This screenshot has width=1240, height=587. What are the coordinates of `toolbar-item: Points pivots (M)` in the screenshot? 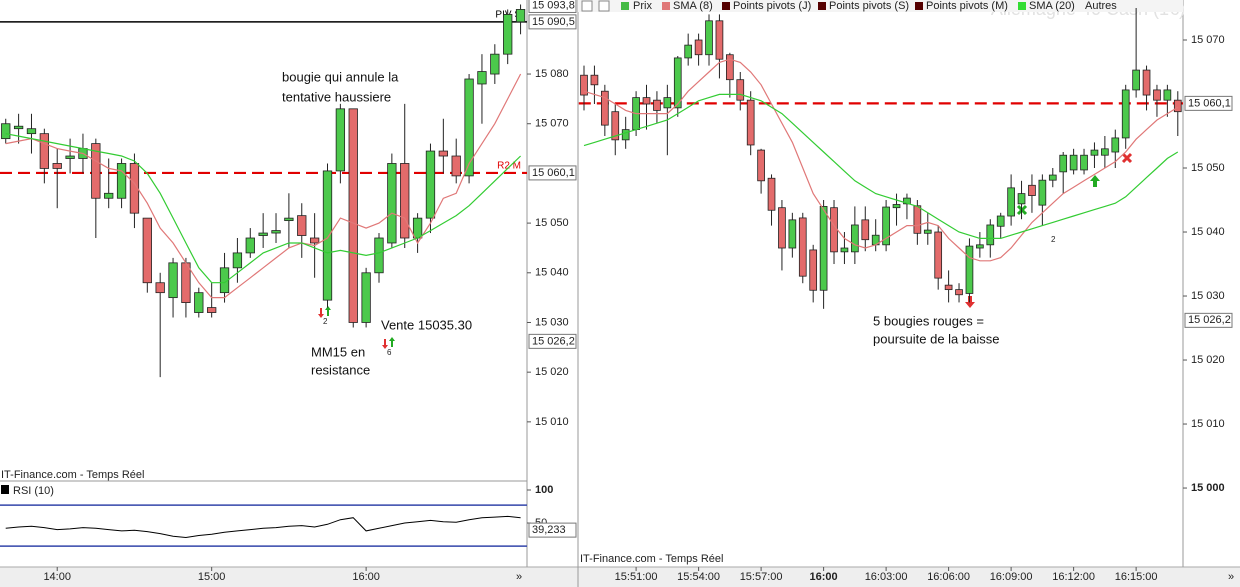 It's located at (967, 6).